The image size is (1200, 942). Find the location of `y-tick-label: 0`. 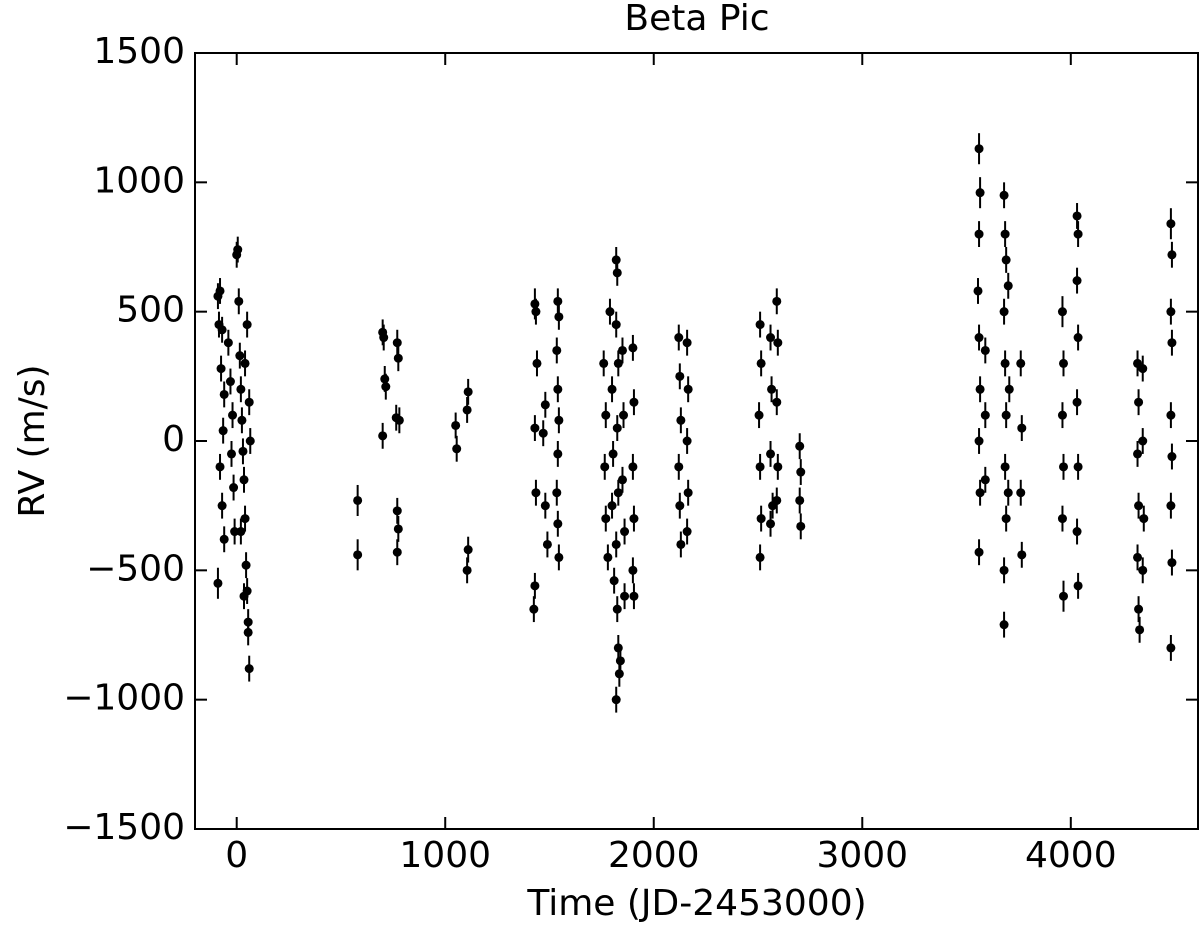

y-tick-label: 0 is located at coordinates (173, 439).